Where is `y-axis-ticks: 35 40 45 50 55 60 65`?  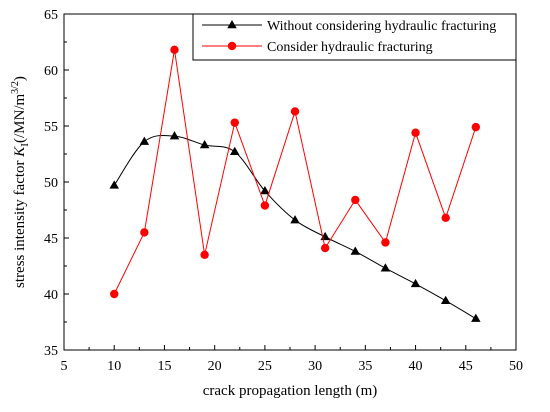 y-axis-ticks: 35 40 45 50 55 60 65 is located at coordinates (56, 183).